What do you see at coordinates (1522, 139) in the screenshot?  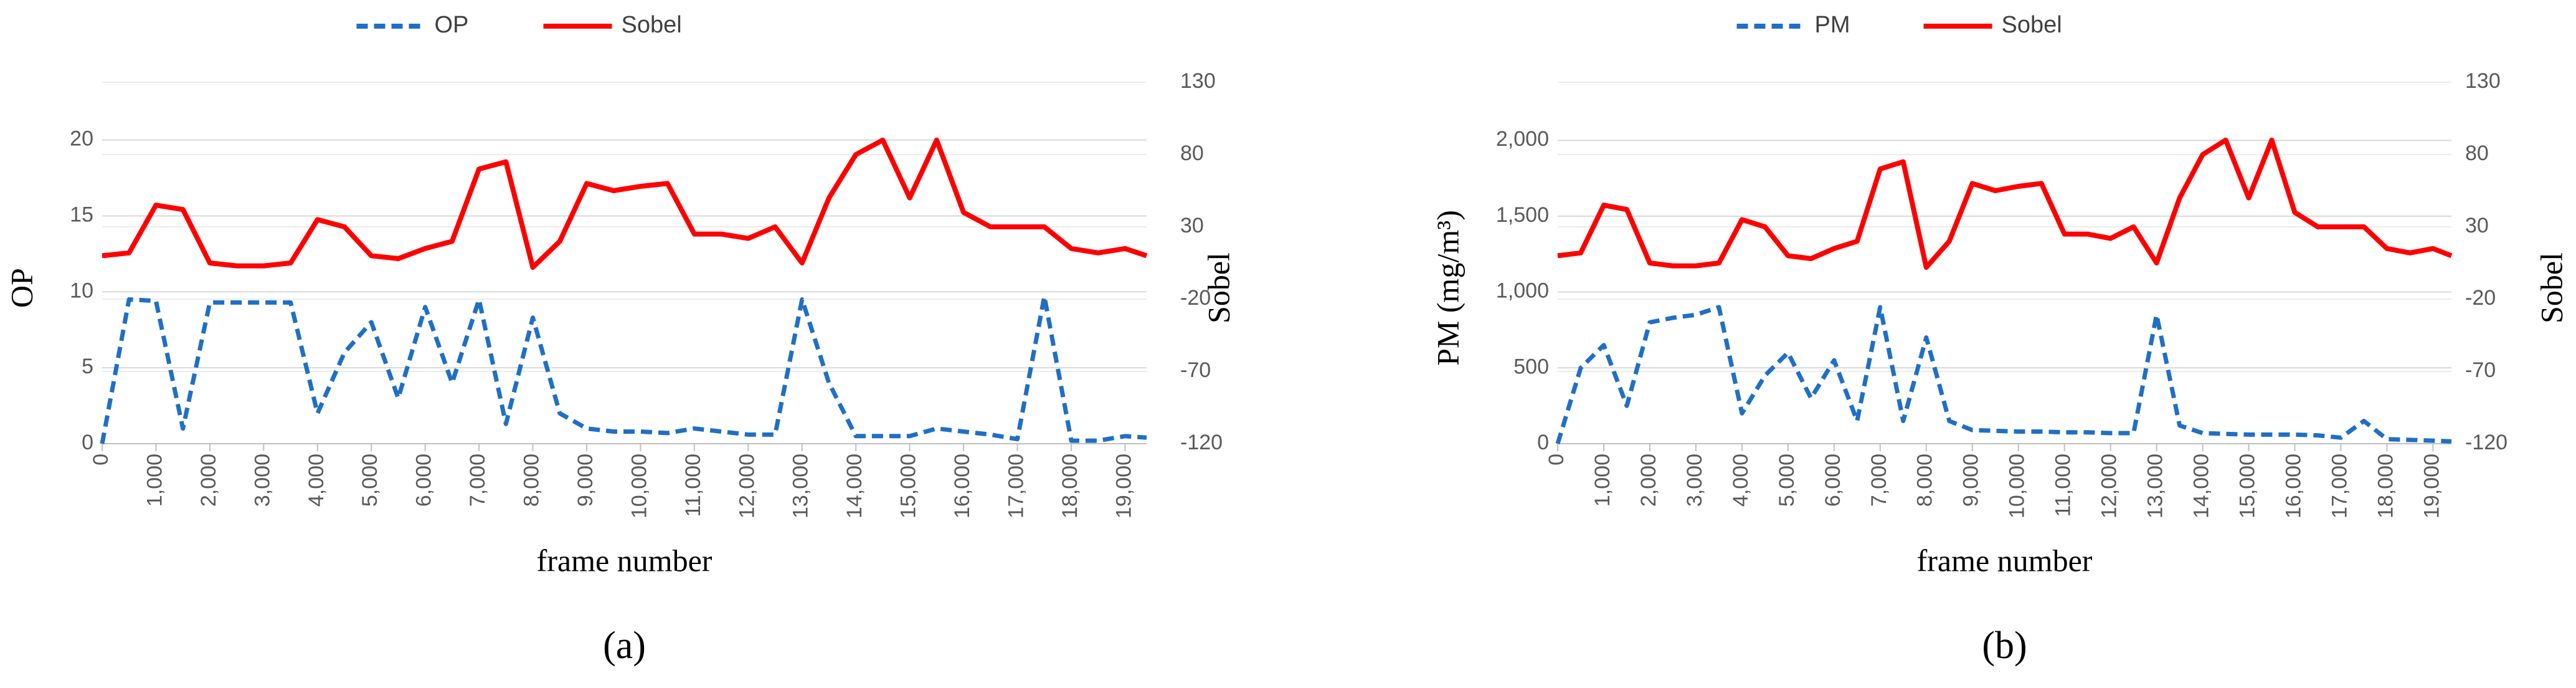 I see `y-tick-label: 2,000` at bounding box center [1522, 139].